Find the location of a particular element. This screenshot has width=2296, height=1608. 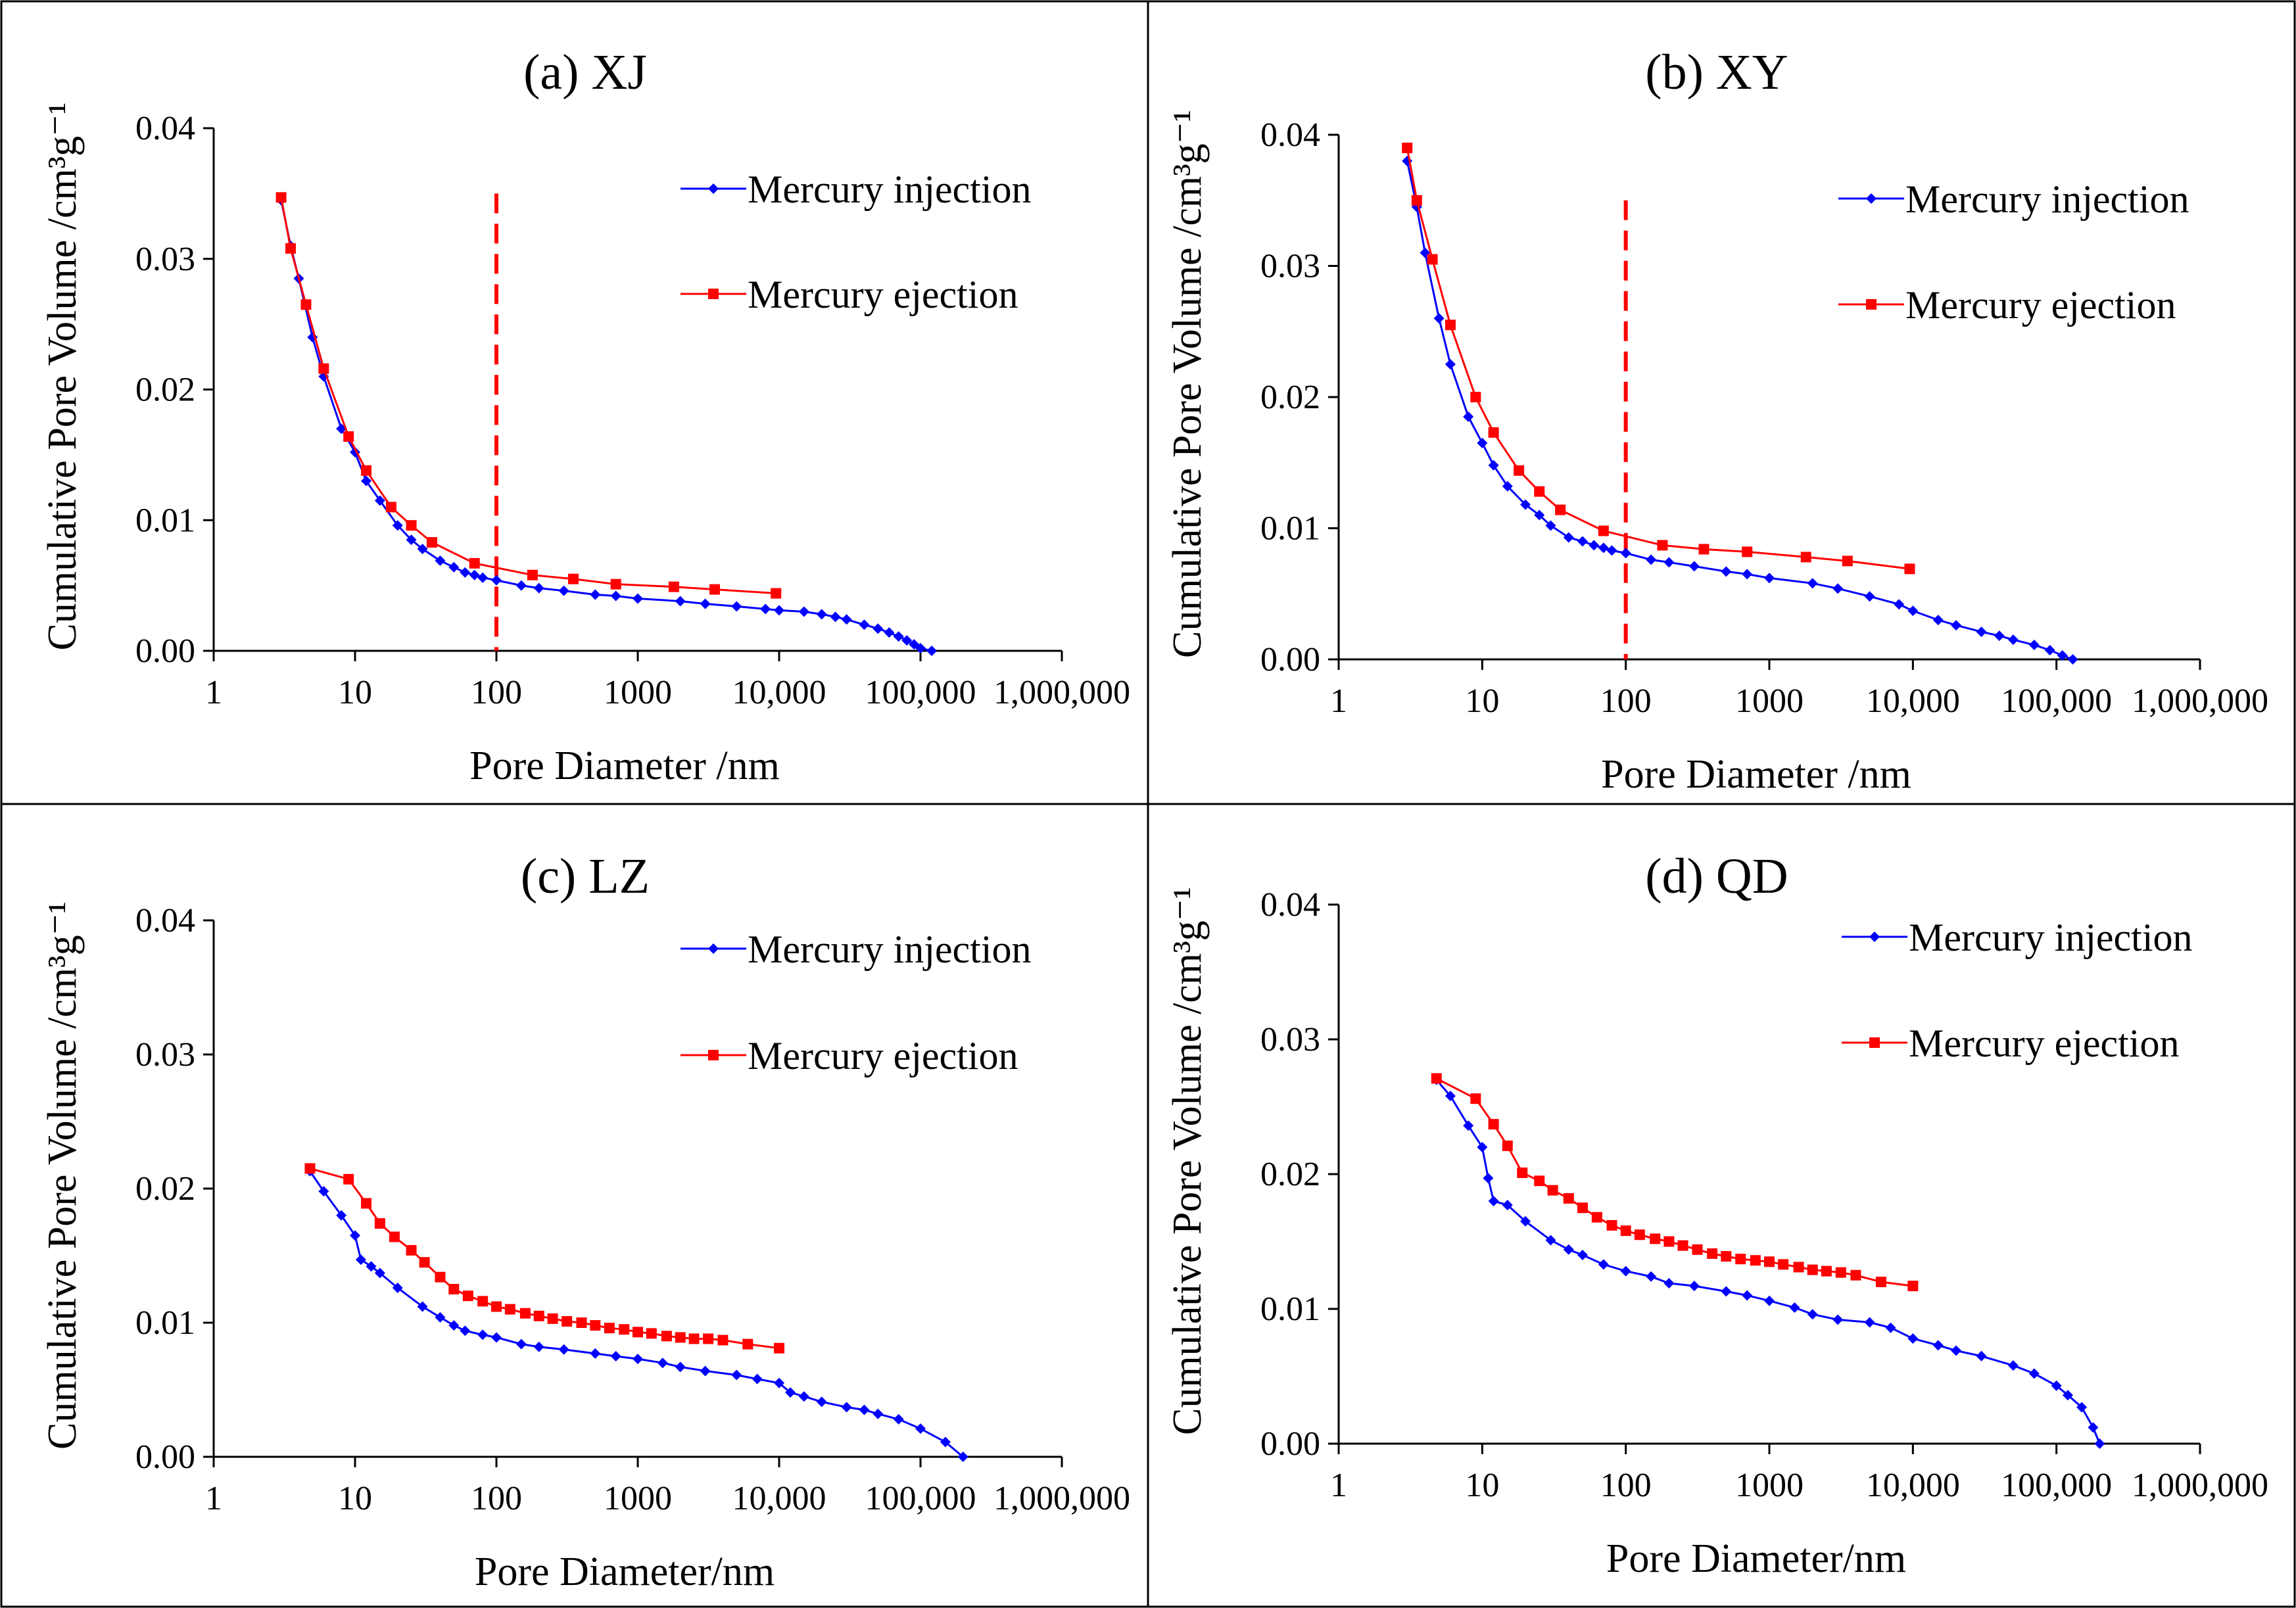

y-tick-label: 0.00 is located at coordinates (1290, 659).